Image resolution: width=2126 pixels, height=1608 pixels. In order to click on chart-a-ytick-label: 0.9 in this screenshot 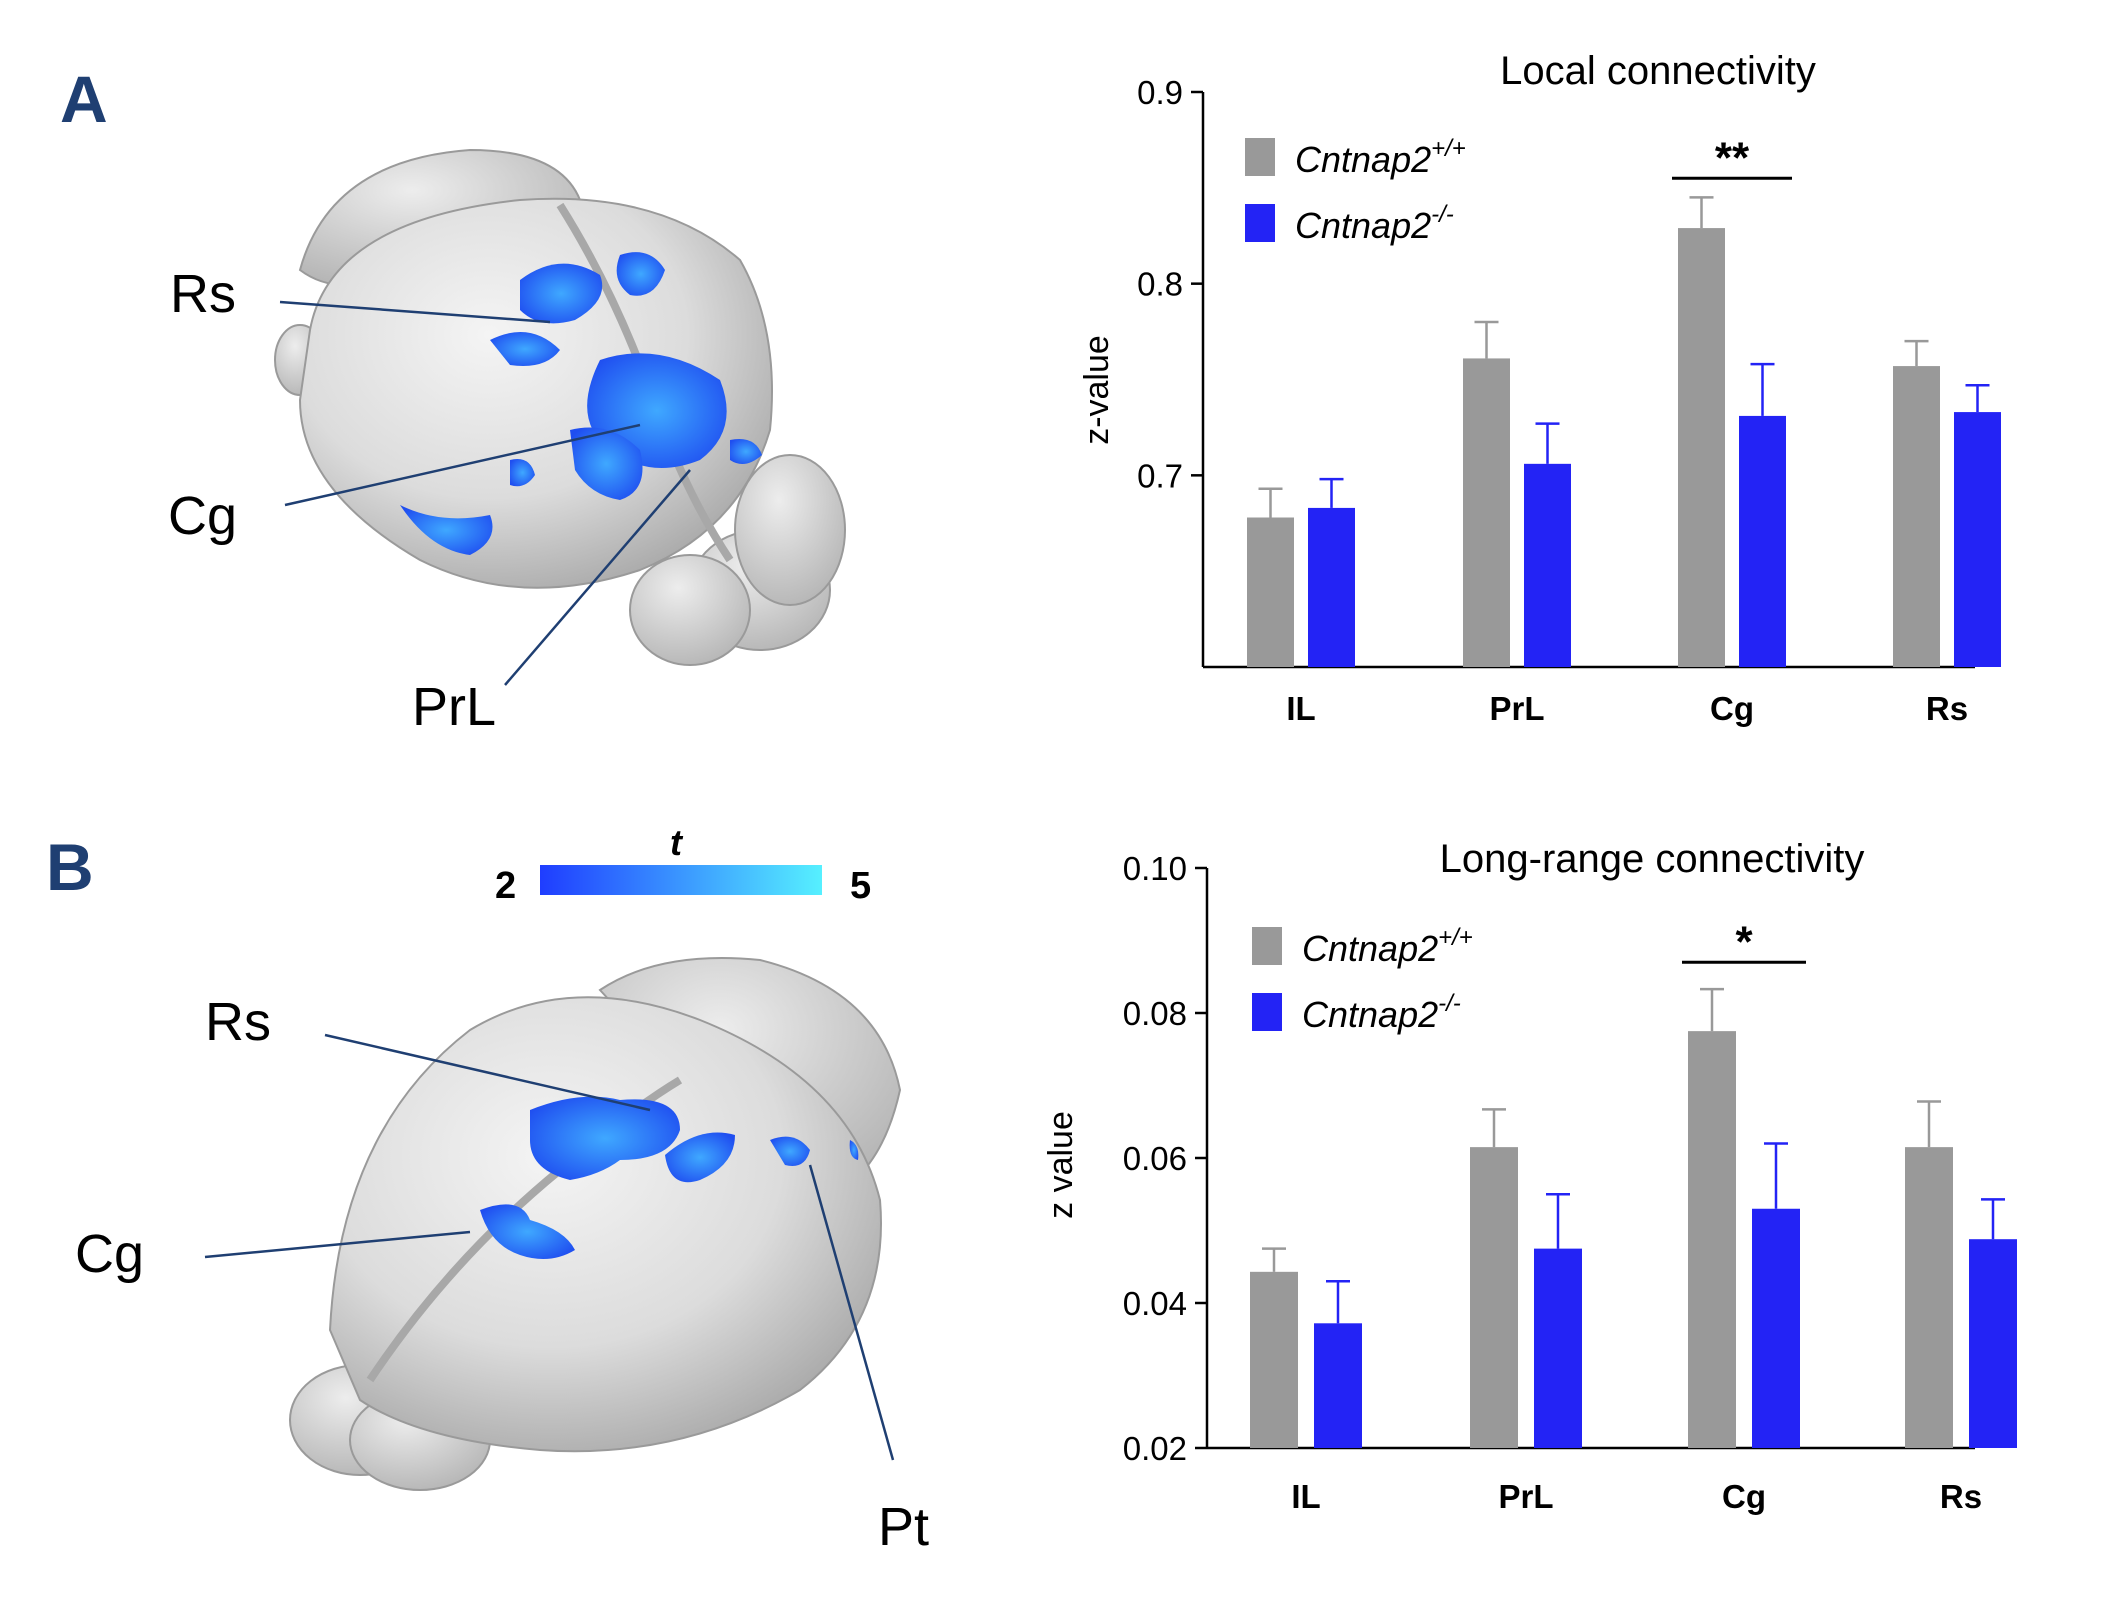, I will do `click(1160, 92)`.